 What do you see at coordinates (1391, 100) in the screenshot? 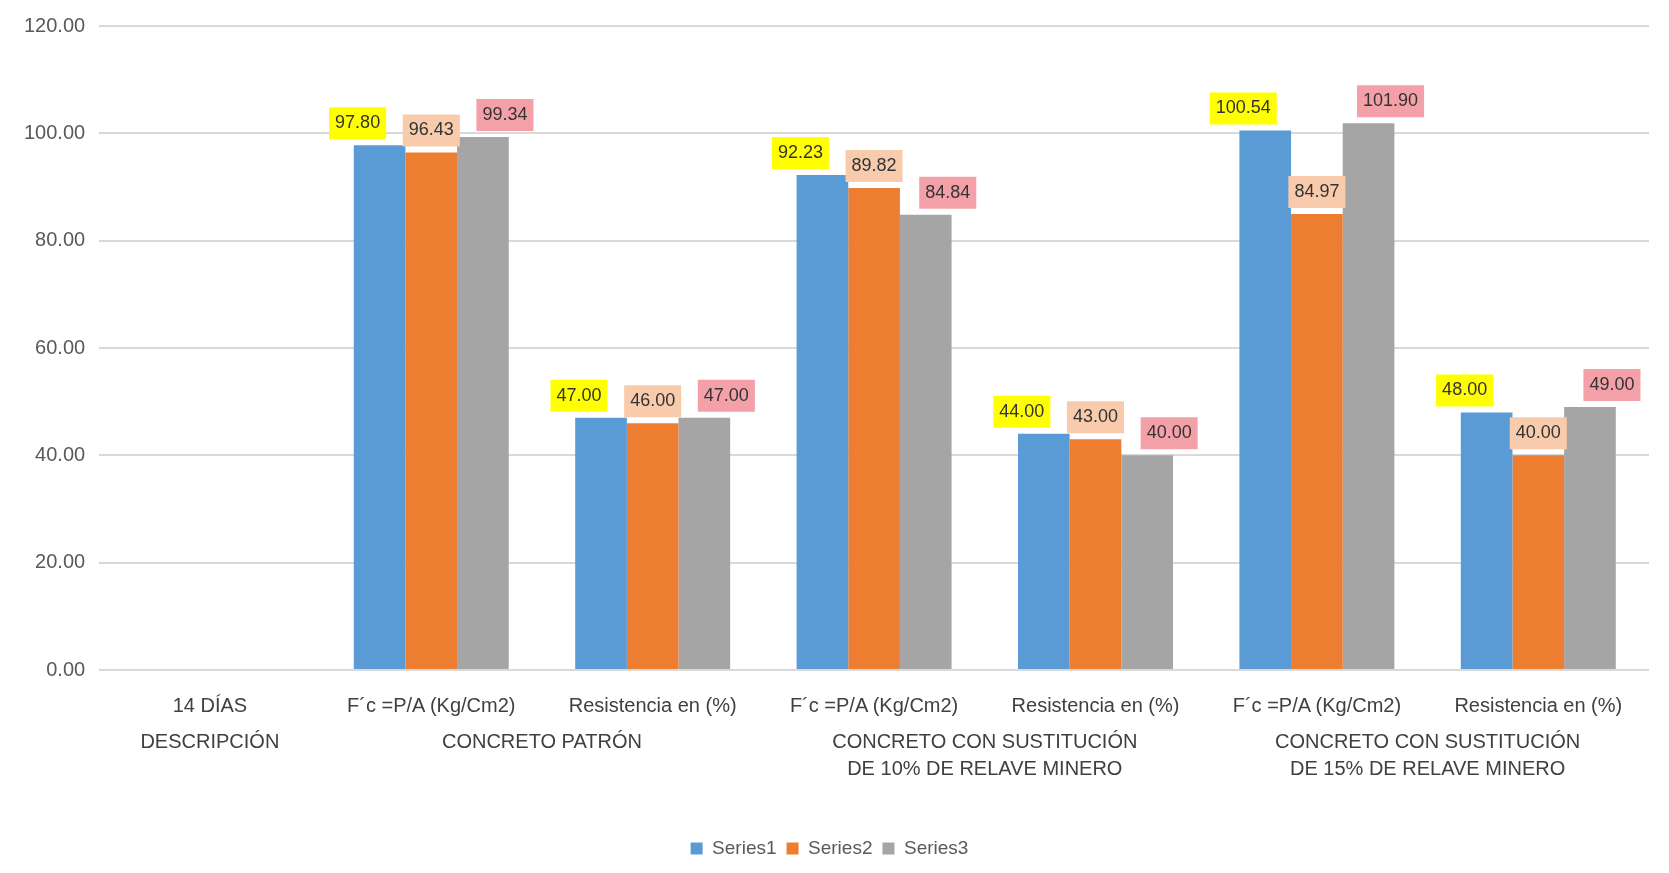
I see `data-label: 101.90` at bounding box center [1391, 100].